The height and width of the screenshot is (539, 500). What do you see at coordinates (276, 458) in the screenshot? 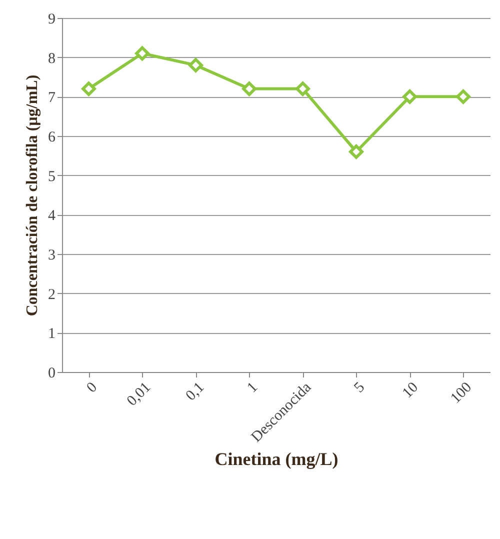
I see `x-axis-title: Cinetina (mg/L)` at bounding box center [276, 458].